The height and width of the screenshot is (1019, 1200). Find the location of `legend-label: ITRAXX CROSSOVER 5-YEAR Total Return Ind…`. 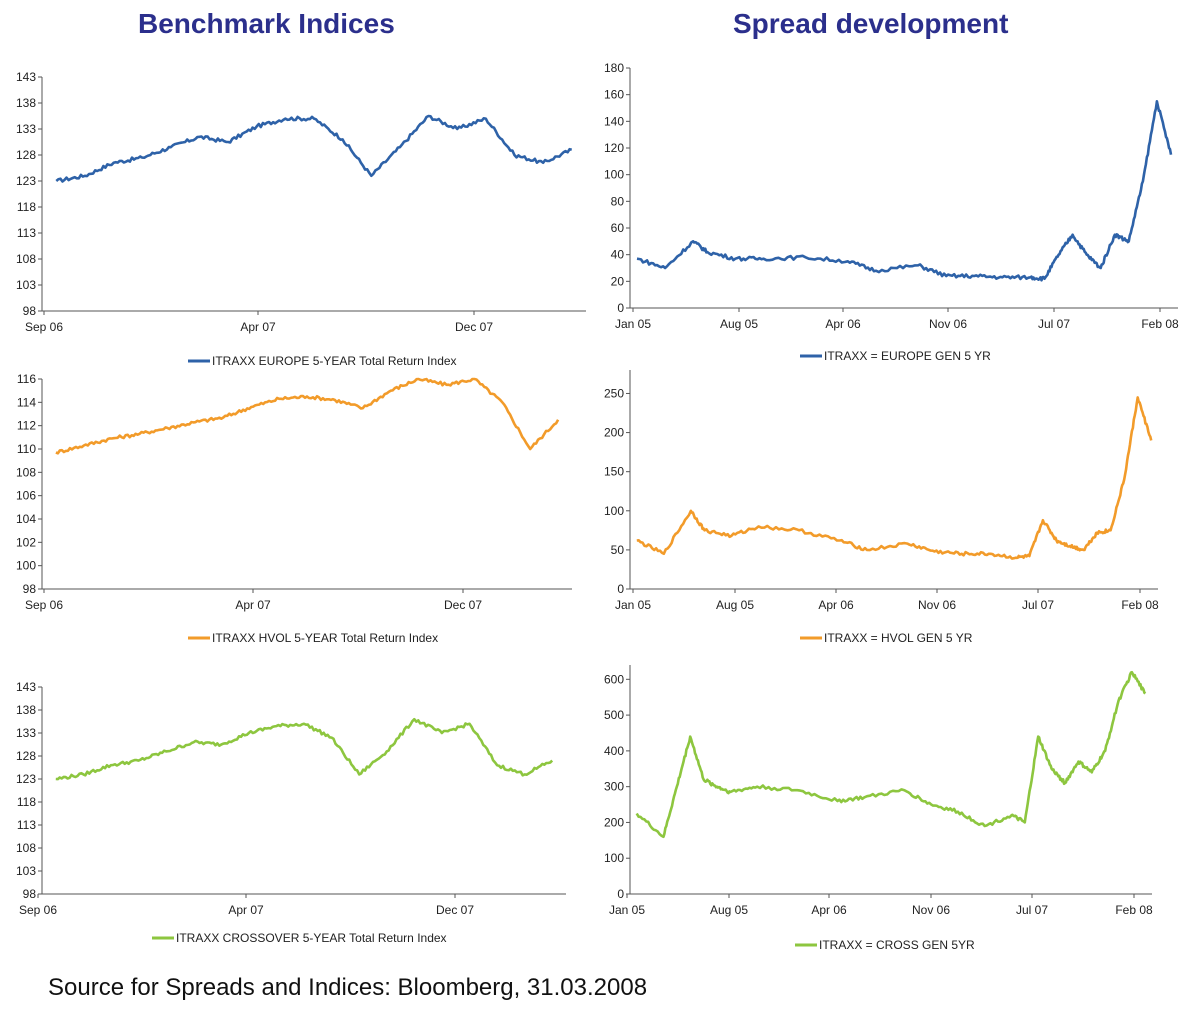

legend-label: ITRAXX CROSSOVER 5-YEAR Total Return Ind… is located at coordinates (311, 938).